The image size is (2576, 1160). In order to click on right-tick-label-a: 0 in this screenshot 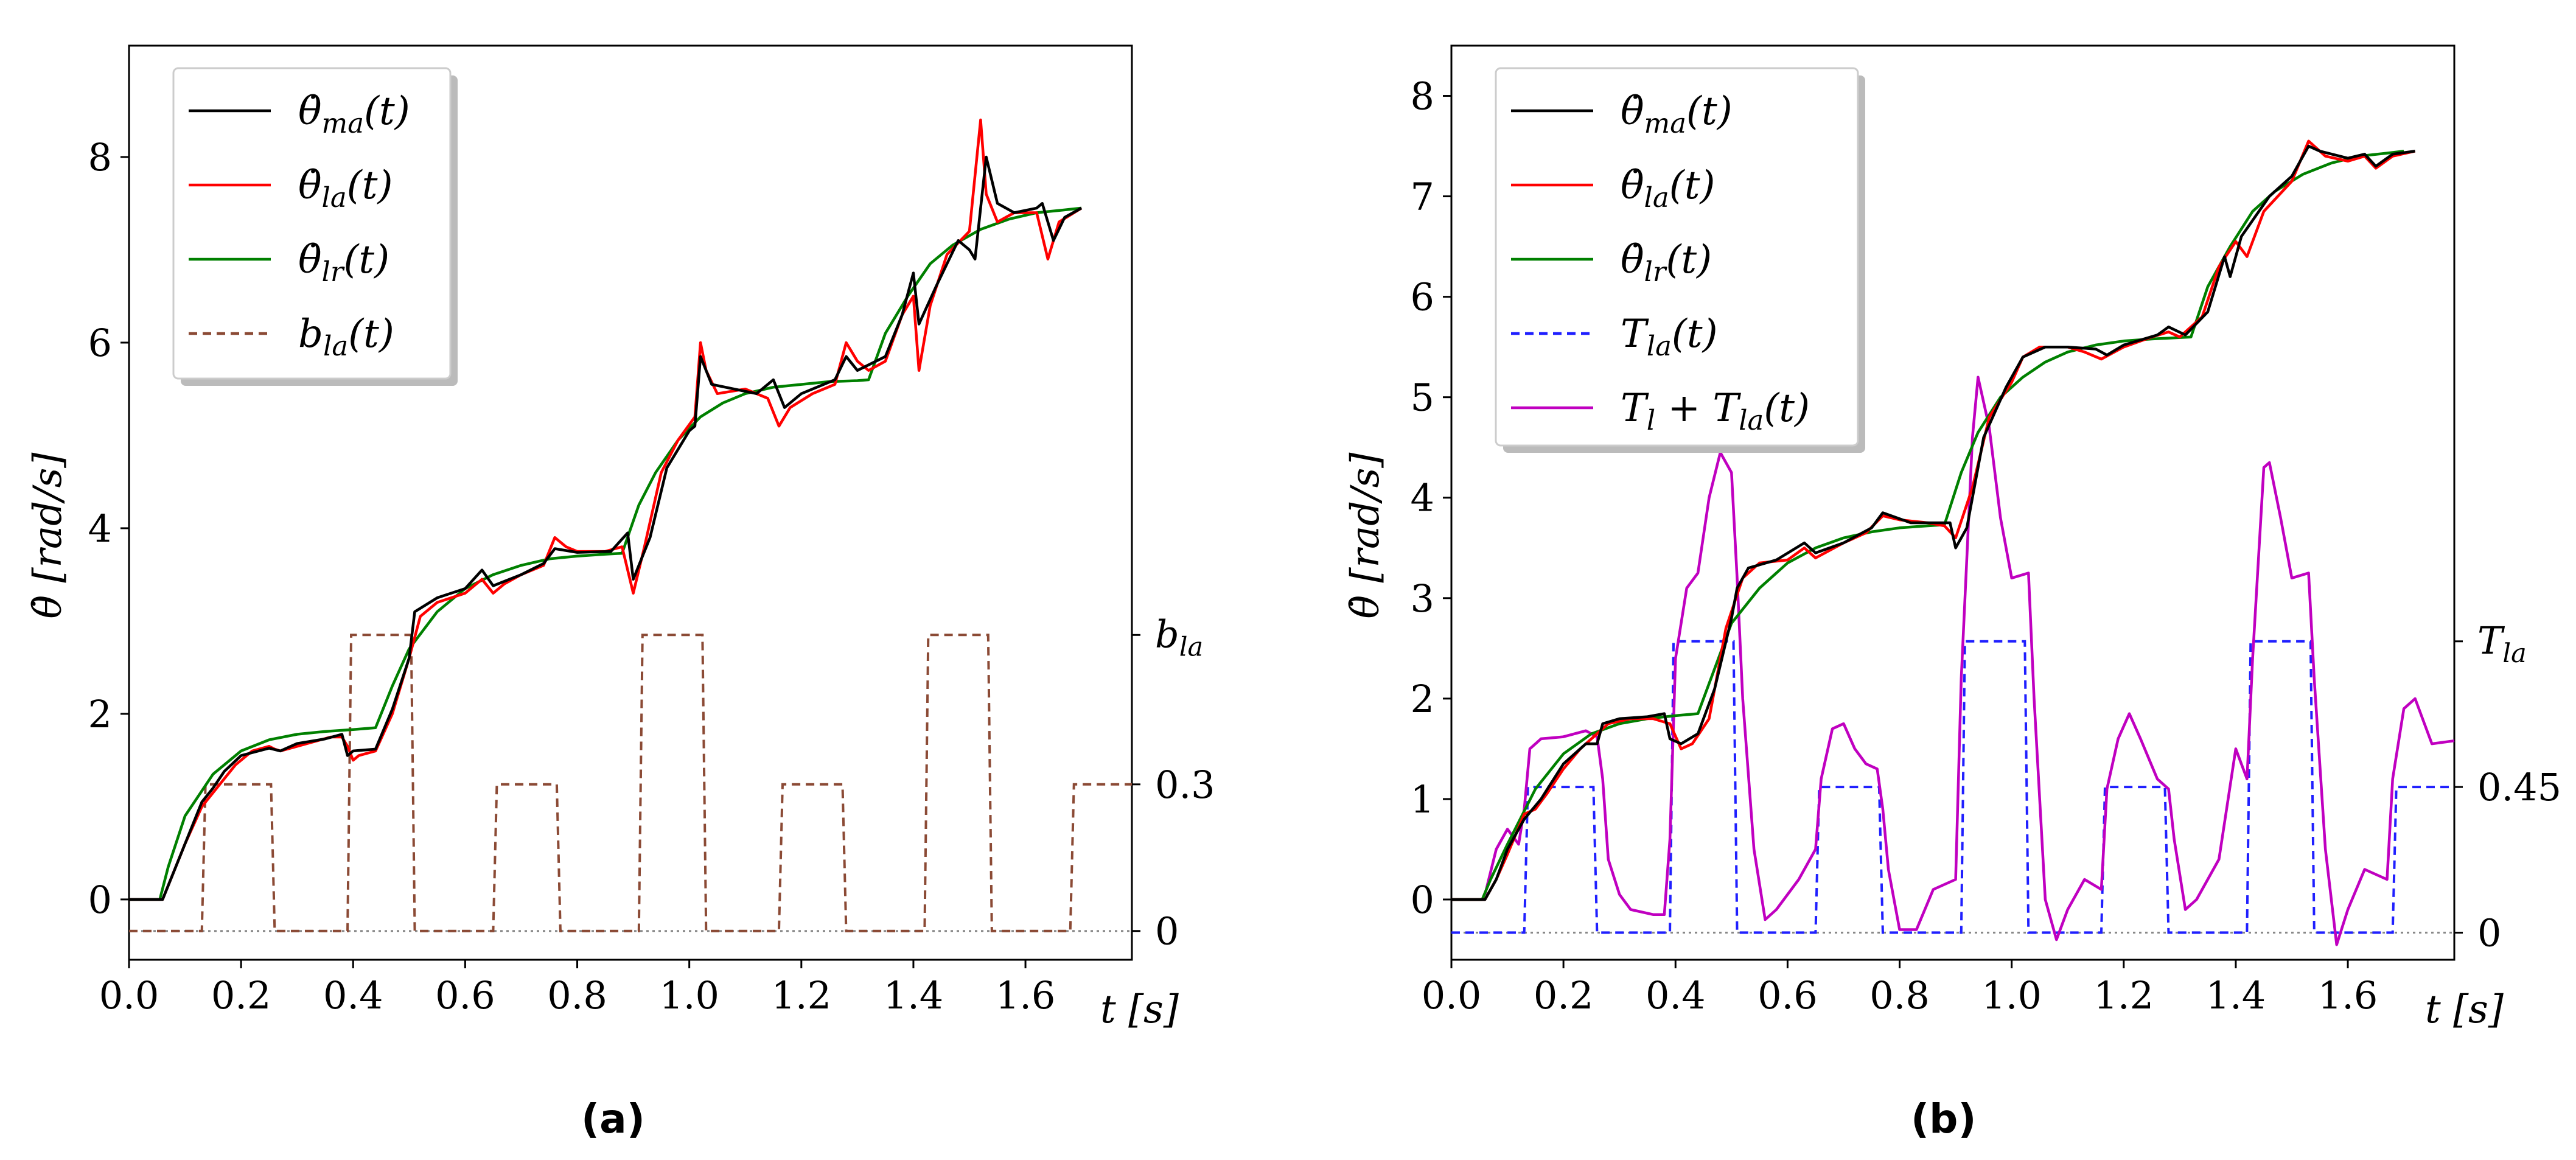, I will do `click(1167, 931)`.